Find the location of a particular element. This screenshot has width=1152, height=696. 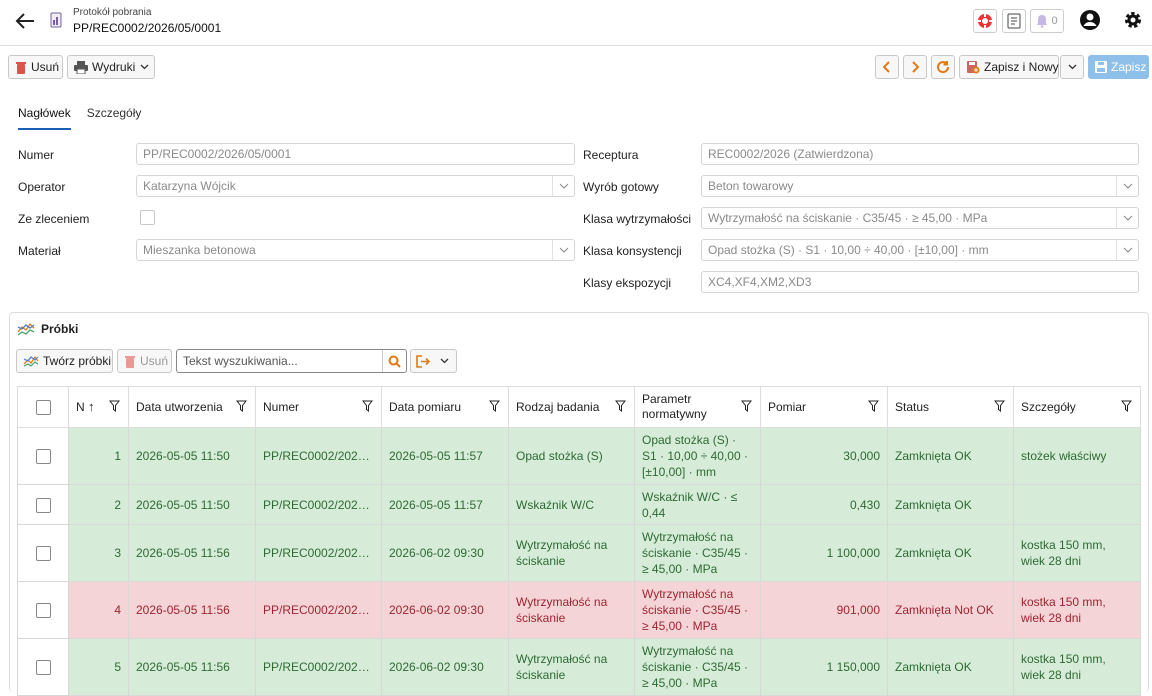

export-button is located at coordinates (433, 361).